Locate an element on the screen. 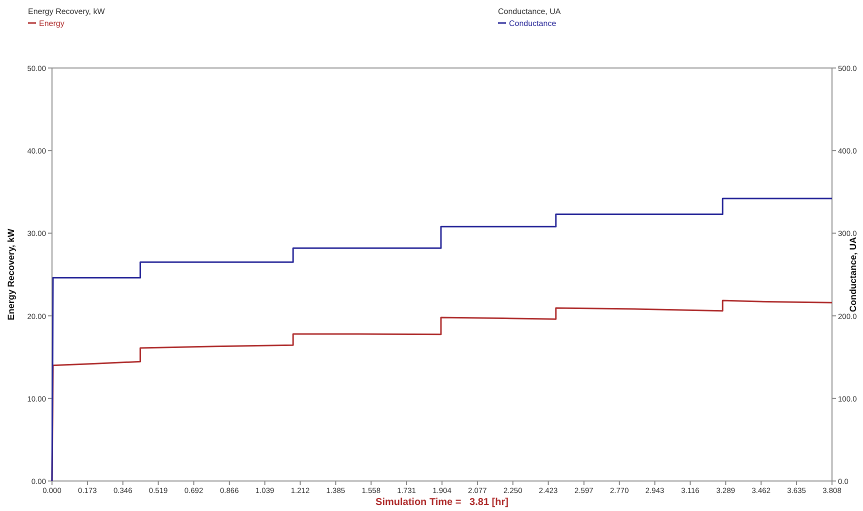  text: Conductance, UA is located at coordinates (530, 11).